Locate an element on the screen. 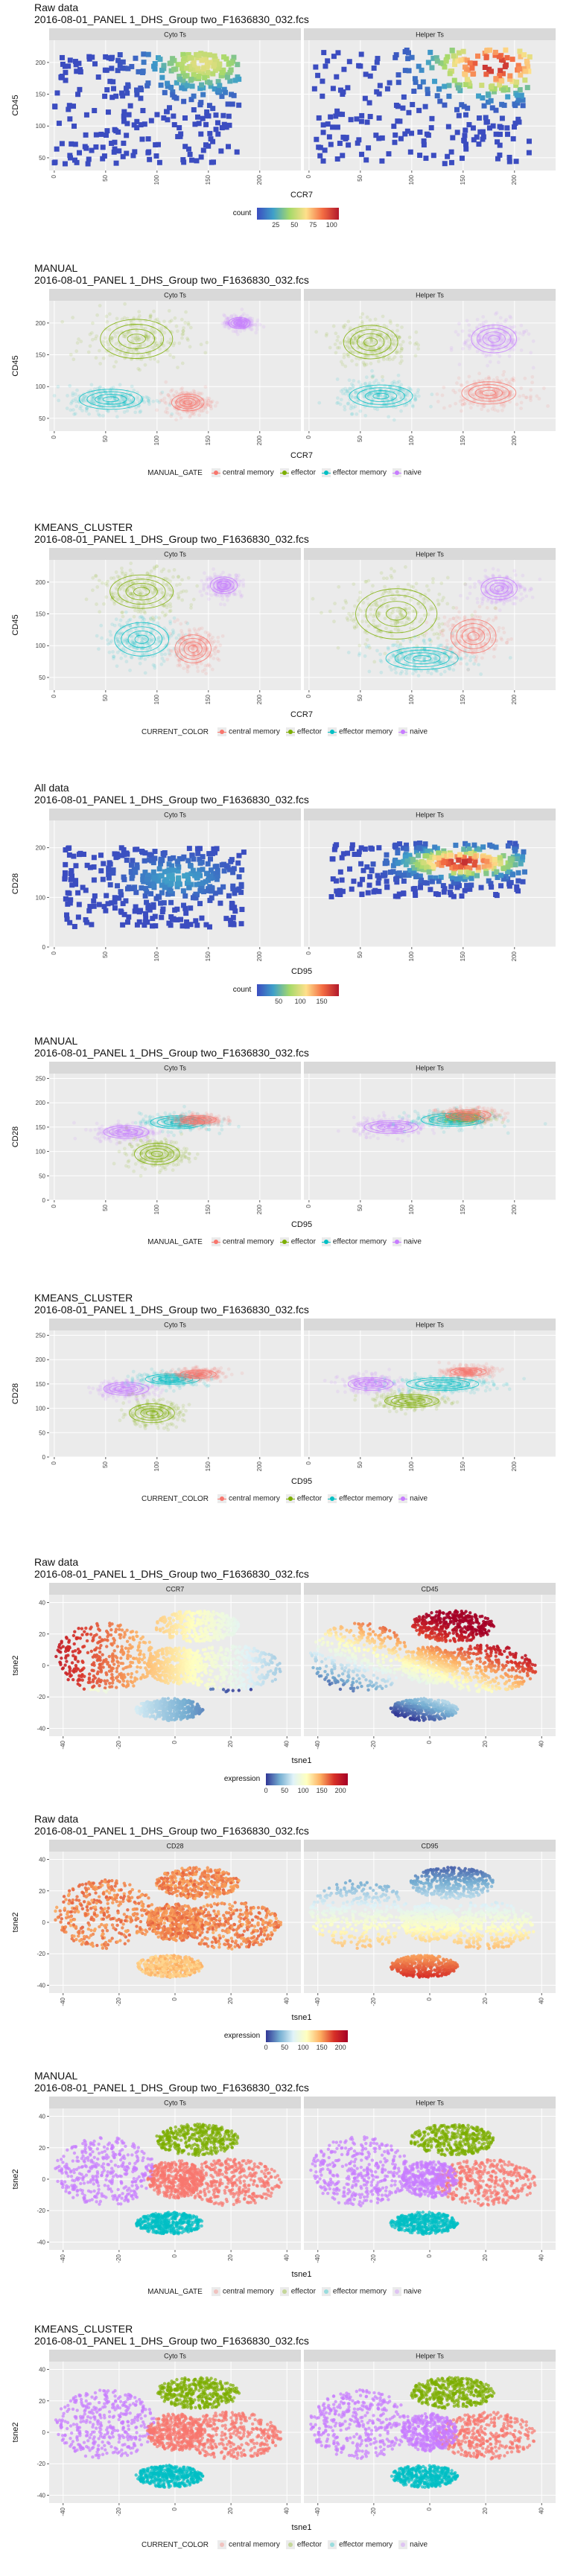 The height and width of the screenshot is (2576, 572). x-tick-label: 150 is located at coordinates (463, 179).